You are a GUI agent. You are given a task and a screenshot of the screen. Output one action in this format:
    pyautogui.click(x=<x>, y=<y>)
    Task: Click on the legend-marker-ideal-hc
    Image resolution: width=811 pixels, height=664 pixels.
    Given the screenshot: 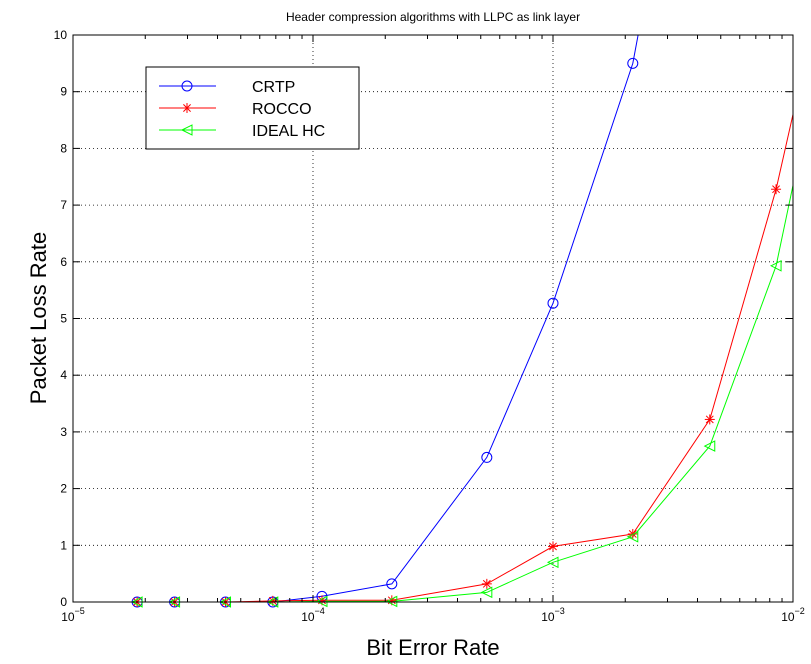 What is the action you would take?
    pyautogui.click(x=186, y=130)
    